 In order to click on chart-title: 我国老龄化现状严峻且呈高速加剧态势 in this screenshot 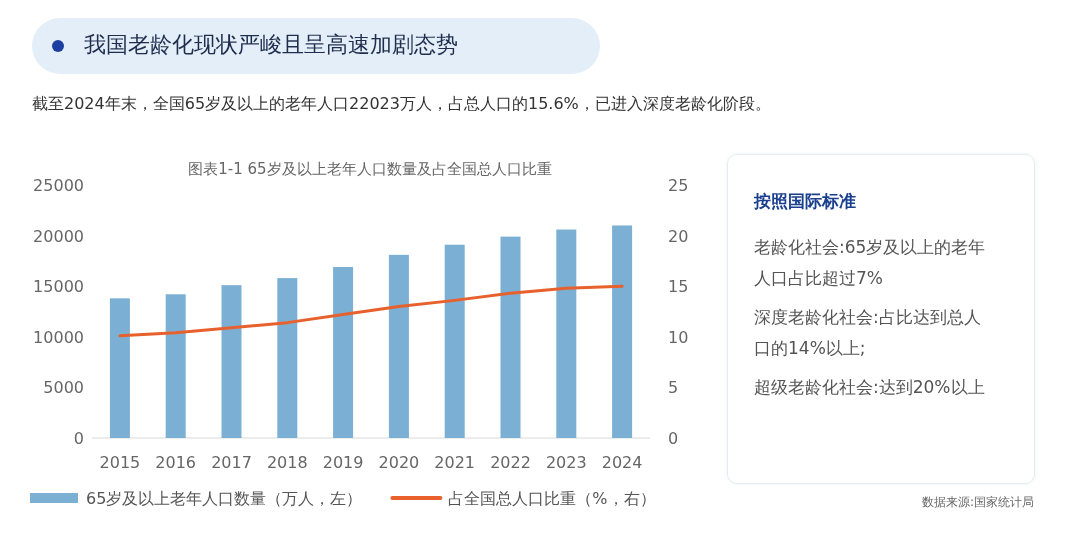, I will do `click(271, 45)`.